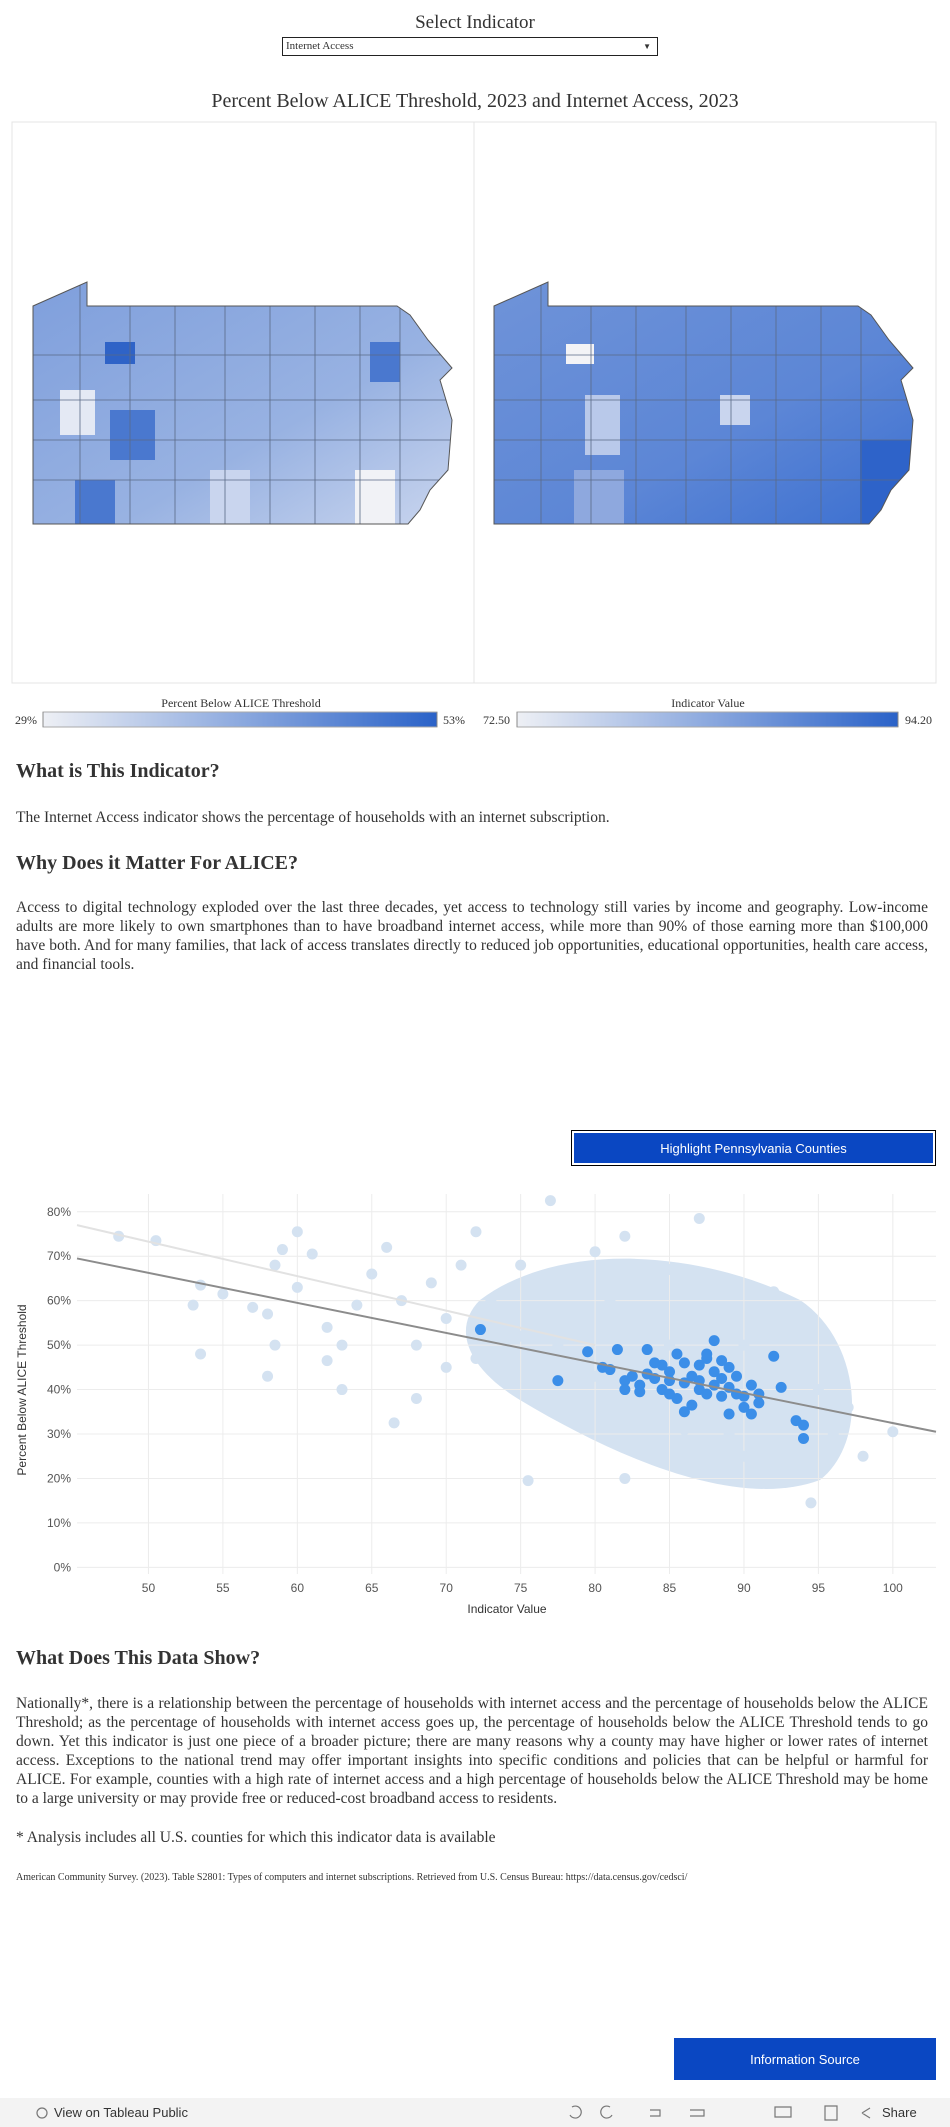 The image size is (950, 2127). I want to click on x-tick-label: 95, so click(819, 1588).